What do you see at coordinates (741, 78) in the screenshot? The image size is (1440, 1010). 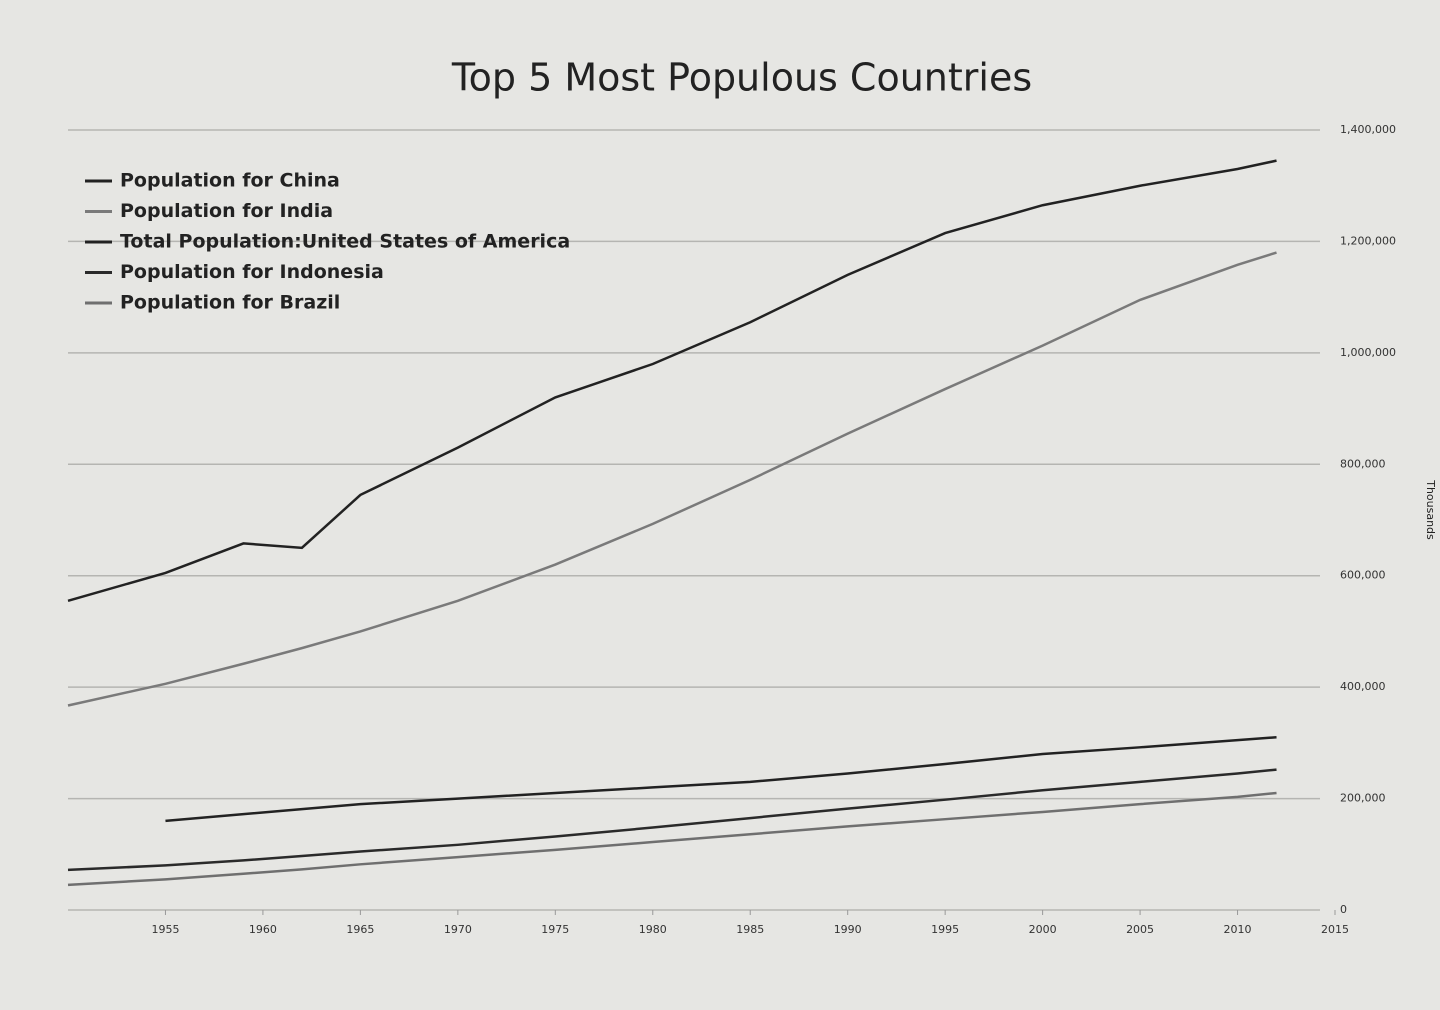 I see `chart-title: Top 5 Most Populous Countries` at bounding box center [741, 78].